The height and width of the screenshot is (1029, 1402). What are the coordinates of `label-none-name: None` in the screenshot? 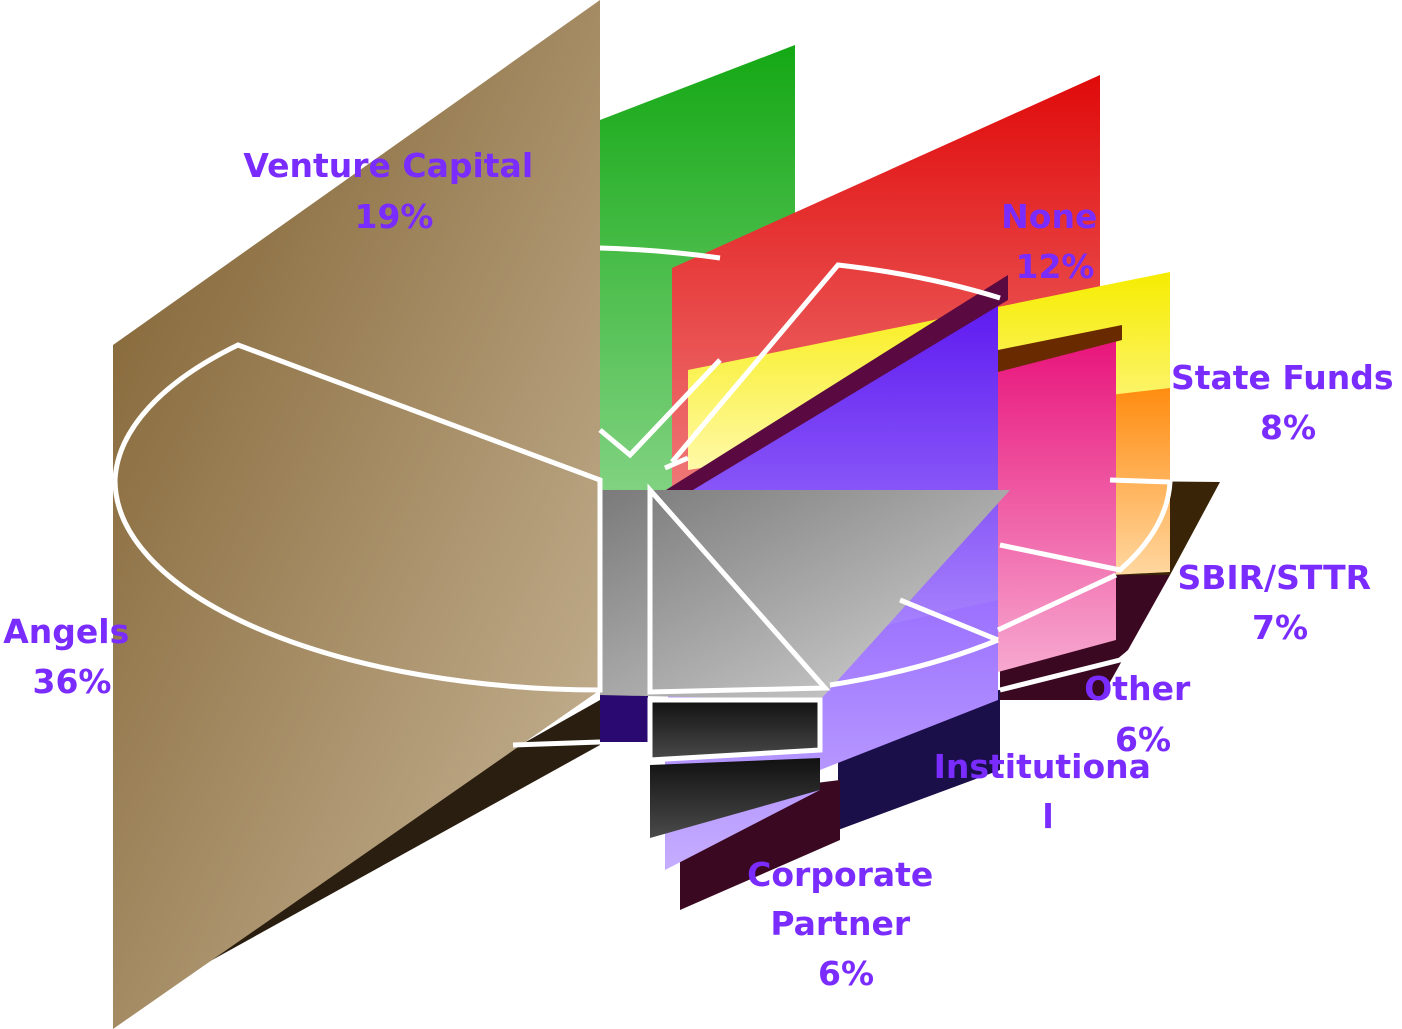 It's located at (1049, 216).